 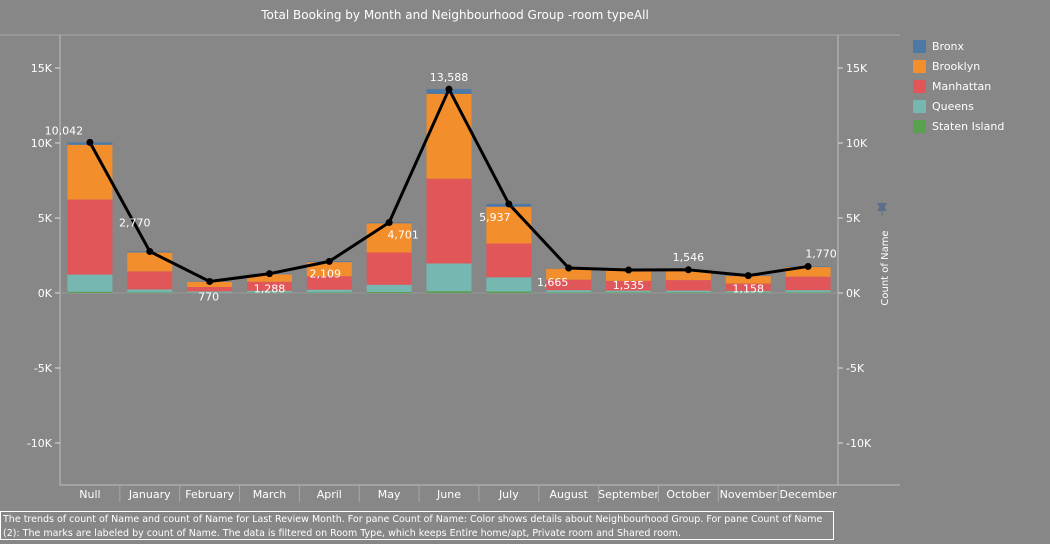 What do you see at coordinates (448, 494) in the screenshot?
I see `x-tick-label: June` at bounding box center [448, 494].